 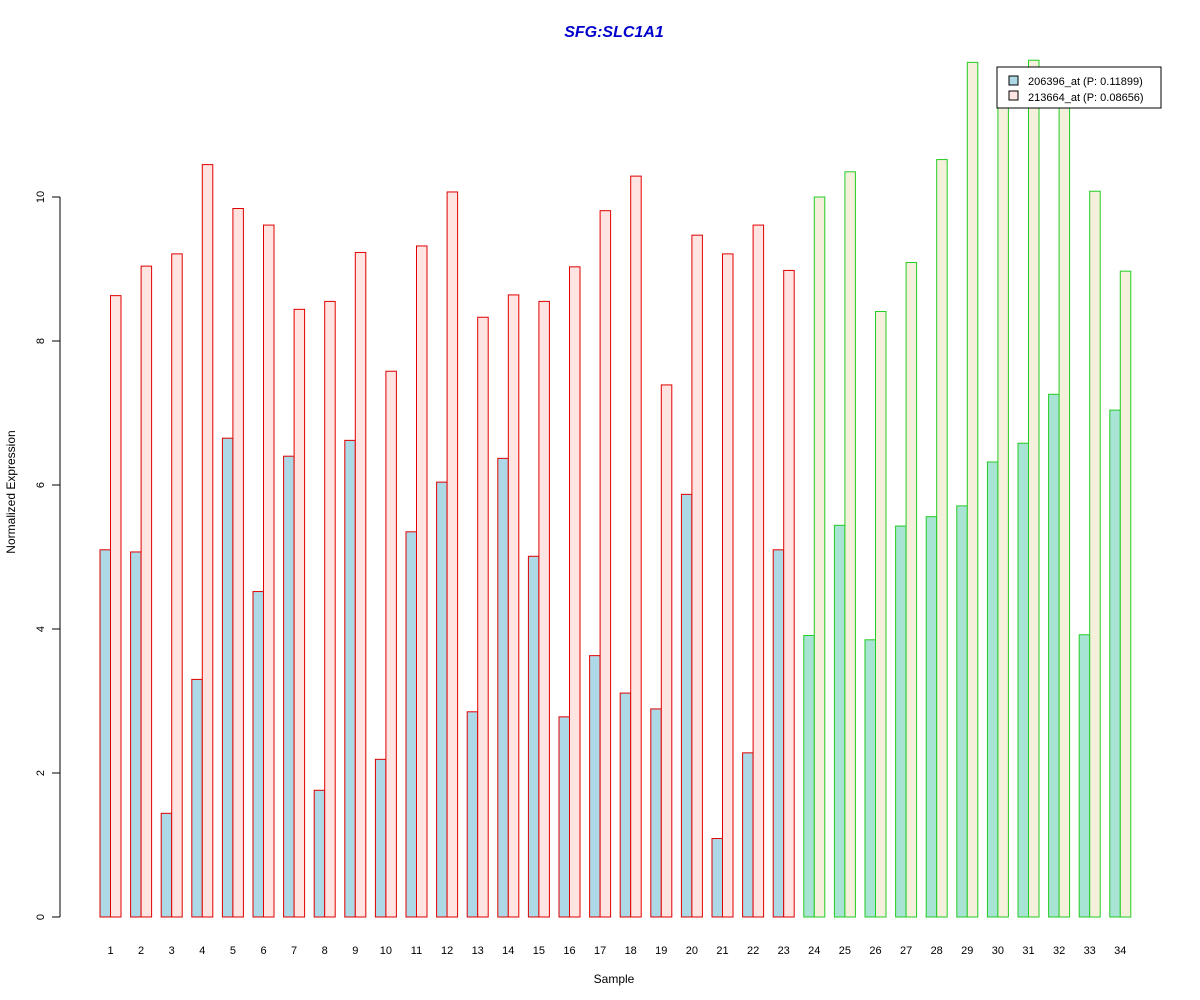 What do you see at coordinates (508, 951) in the screenshot?
I see `x-tick-label: 14` at bounding box center [508, 951].